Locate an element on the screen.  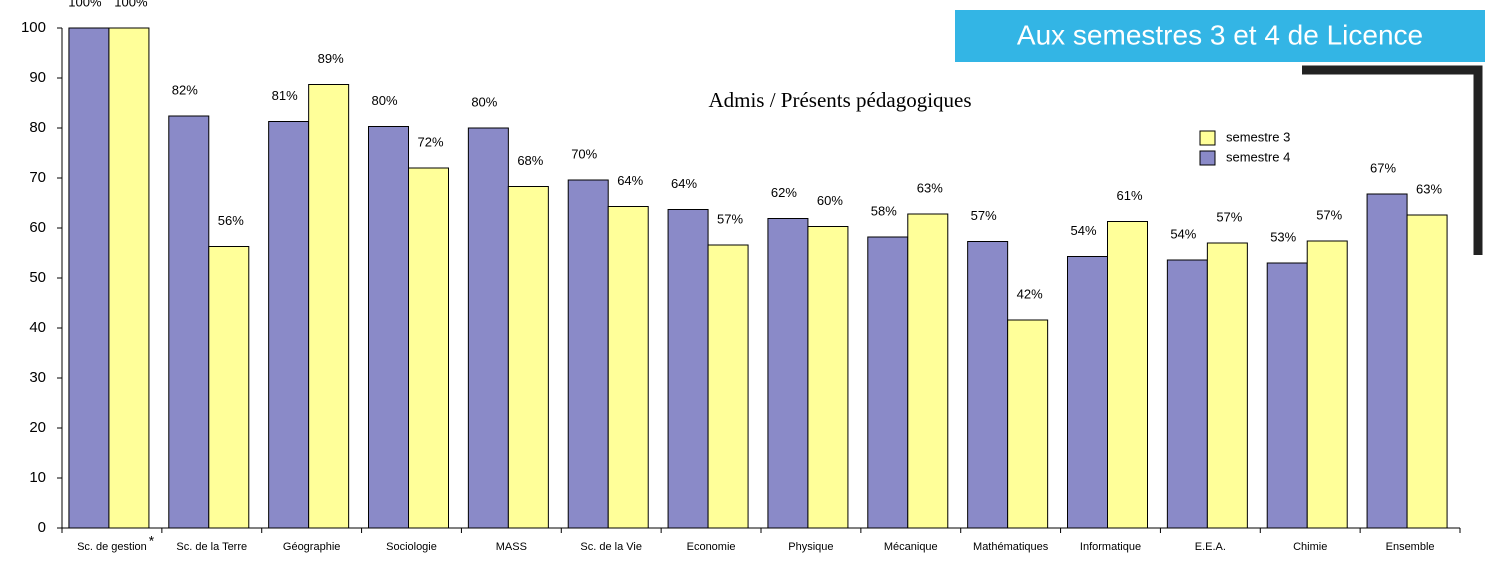
x-tick-label: Sc. de gestion is located at coordinates (112, 547).